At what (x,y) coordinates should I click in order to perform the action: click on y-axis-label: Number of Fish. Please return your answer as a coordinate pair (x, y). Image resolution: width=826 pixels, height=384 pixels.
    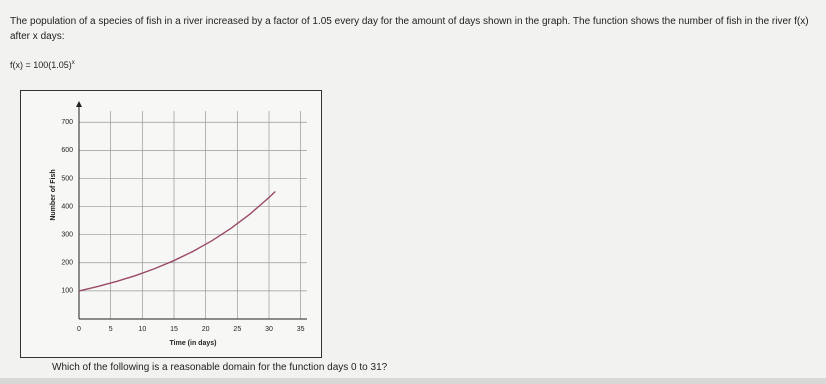
    Looking at the image, I should click on (53, 194).